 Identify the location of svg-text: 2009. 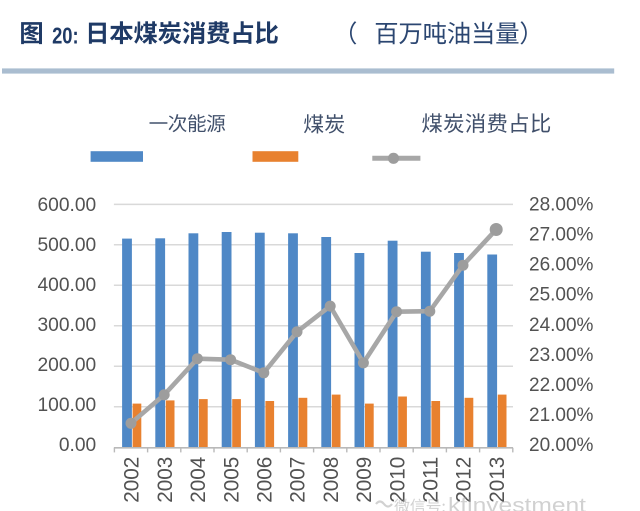
(364, 480).